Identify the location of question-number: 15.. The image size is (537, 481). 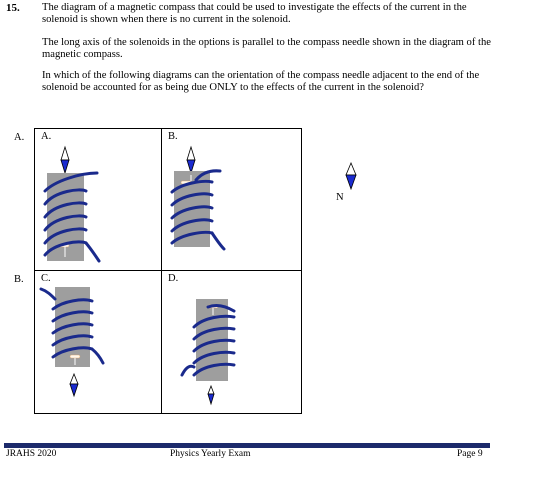
(13, 8).